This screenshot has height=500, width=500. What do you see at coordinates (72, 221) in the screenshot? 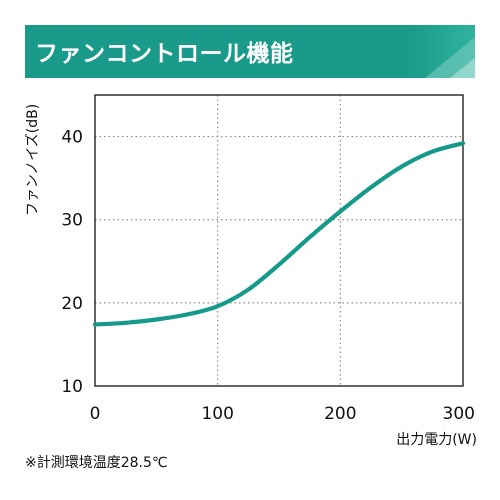
I see `y-tick-label: 30` at bounding box center [72, 221].